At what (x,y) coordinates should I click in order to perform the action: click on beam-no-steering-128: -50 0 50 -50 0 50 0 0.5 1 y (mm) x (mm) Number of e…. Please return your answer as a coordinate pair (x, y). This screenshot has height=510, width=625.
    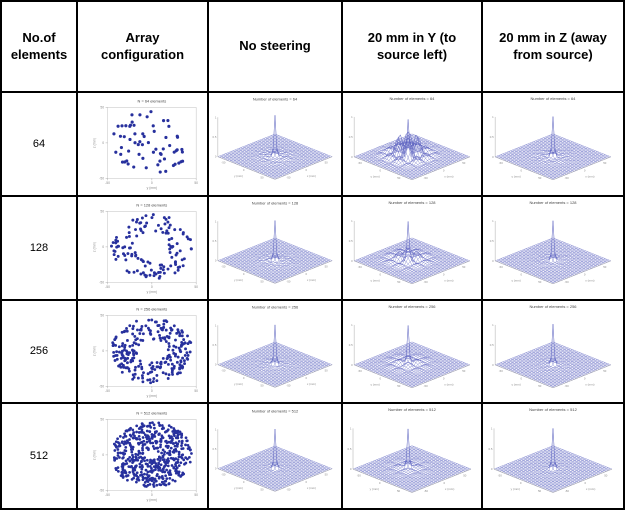
    Looking at the image, I should click on (276, 248).